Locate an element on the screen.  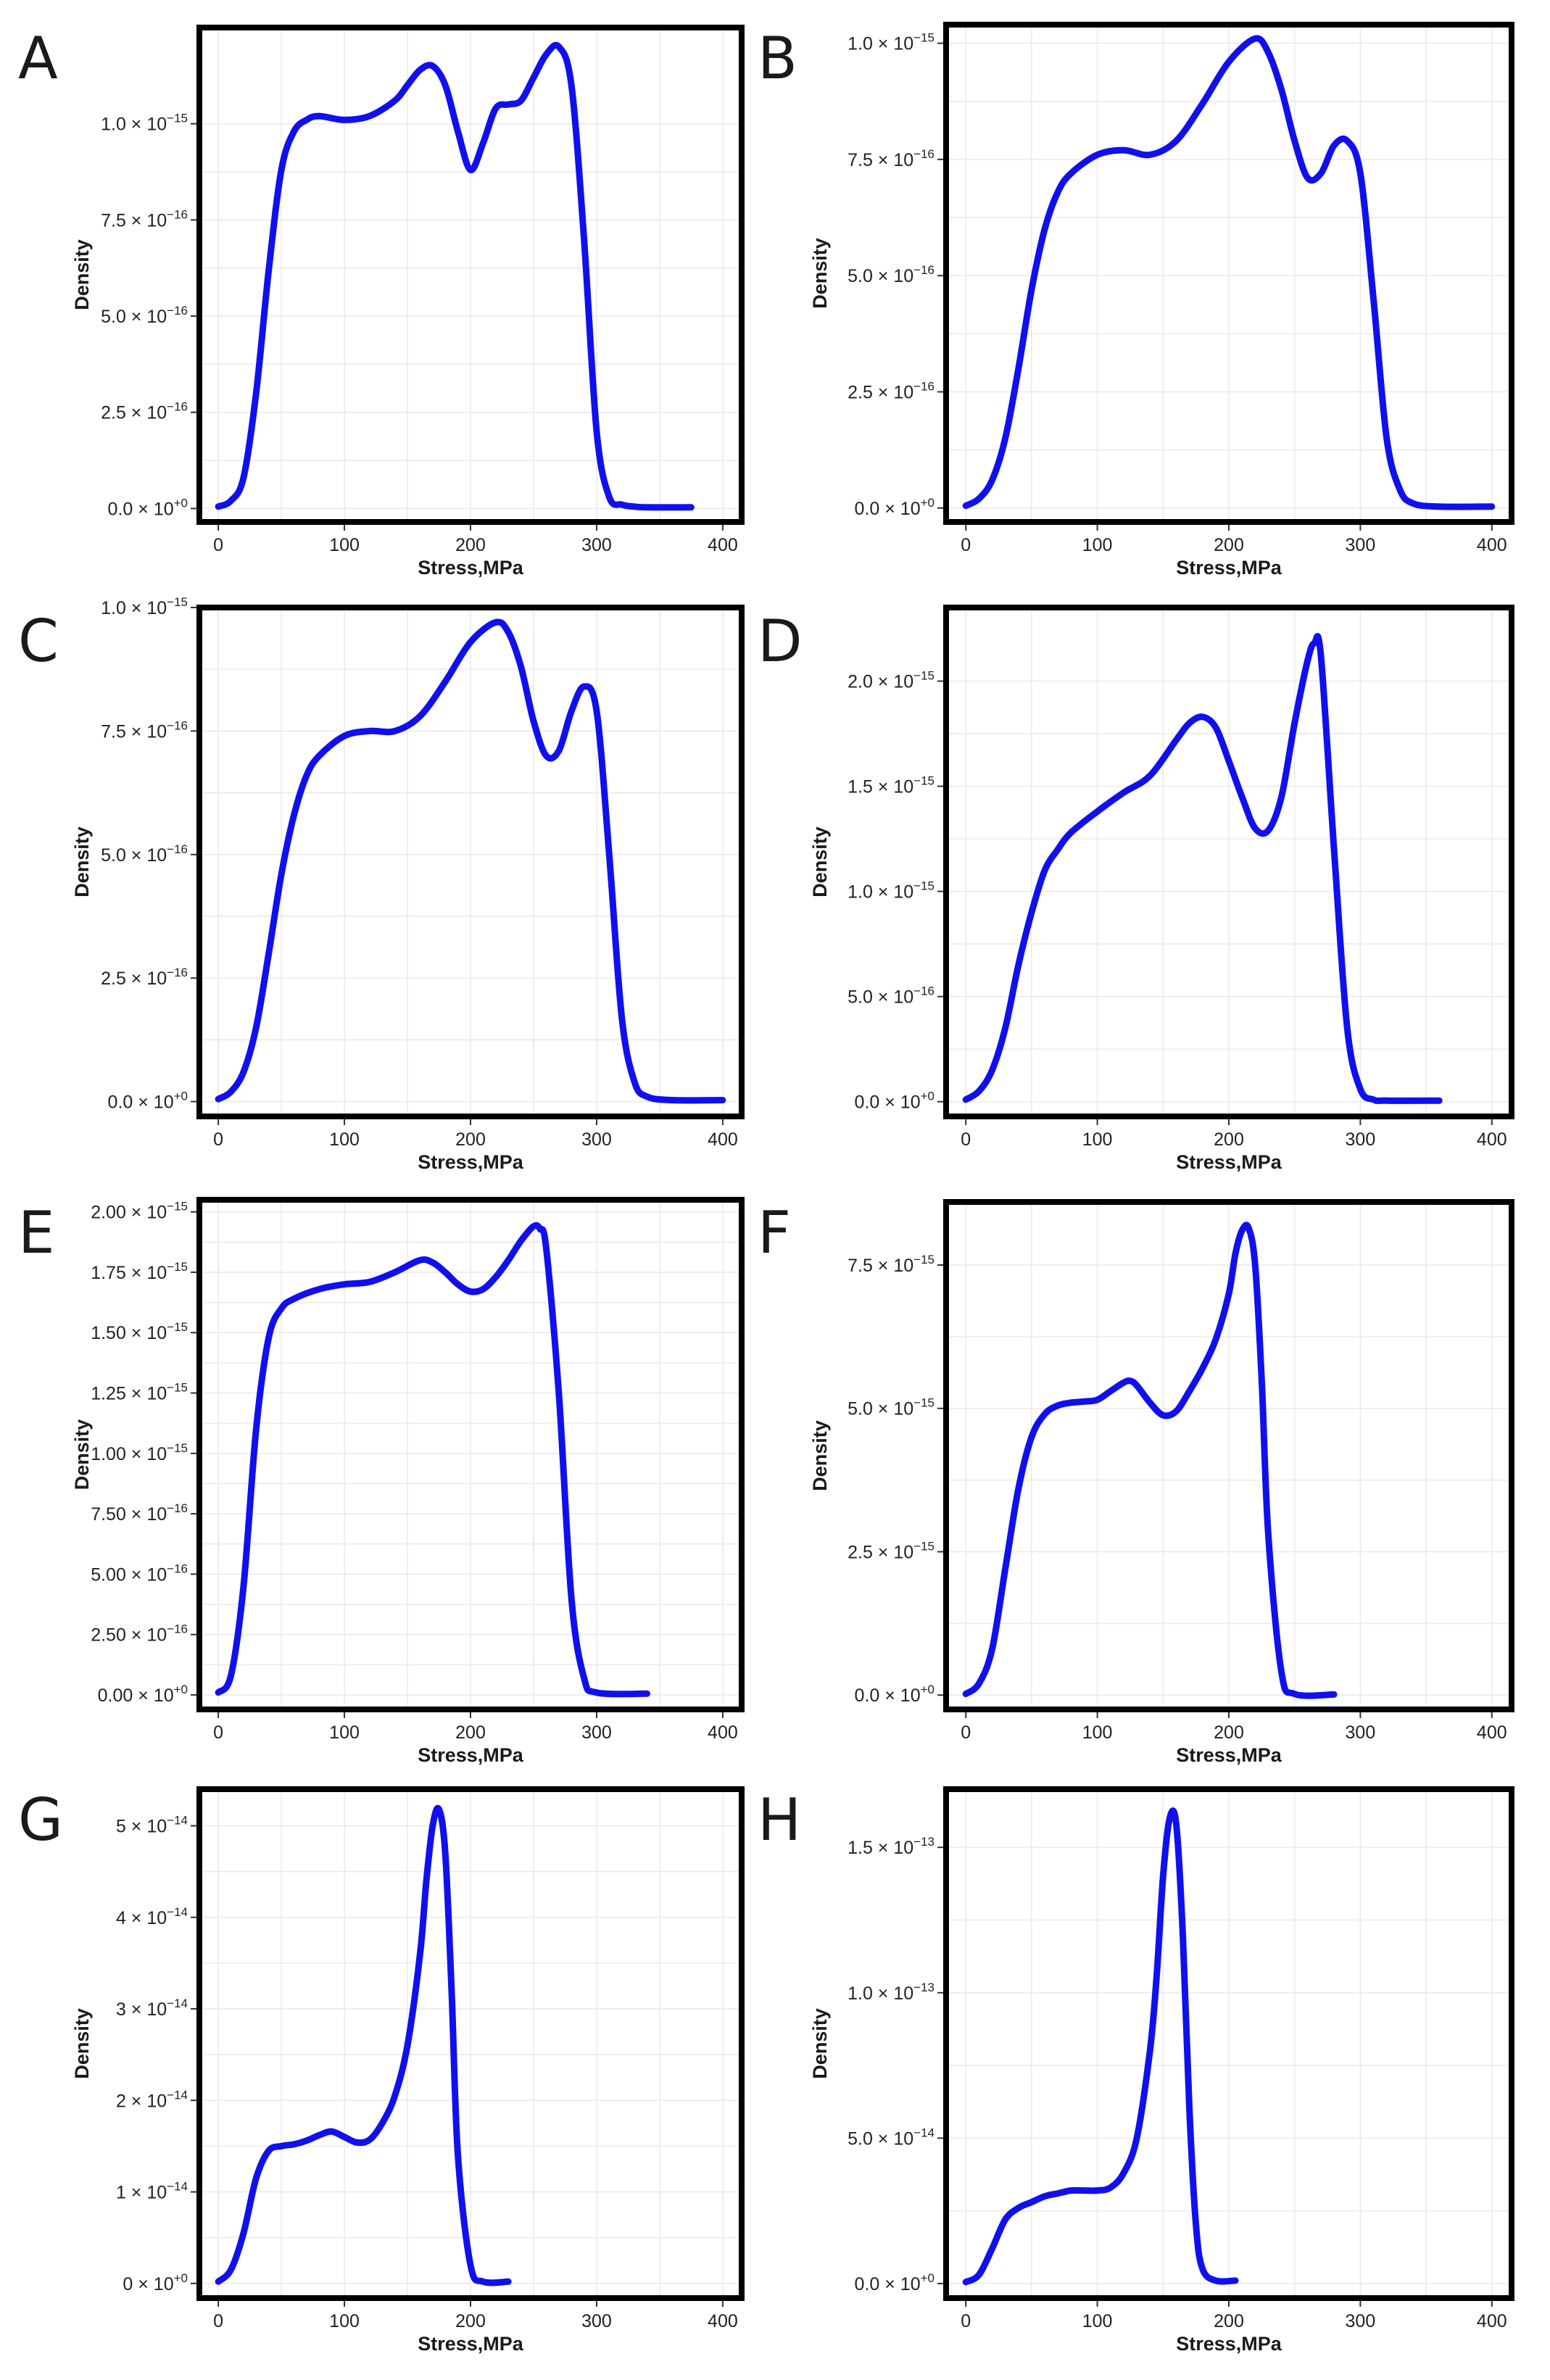
grid-a is located at coordinates (471, 275).